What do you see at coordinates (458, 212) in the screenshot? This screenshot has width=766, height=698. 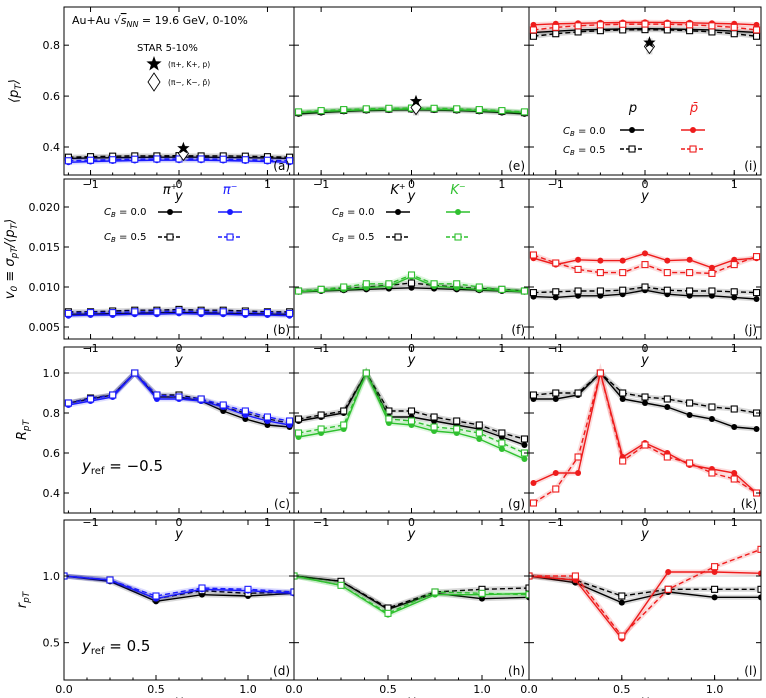 I see `kaon-legend-line-neg-cb0-marker` at bounding box center [458, 212].